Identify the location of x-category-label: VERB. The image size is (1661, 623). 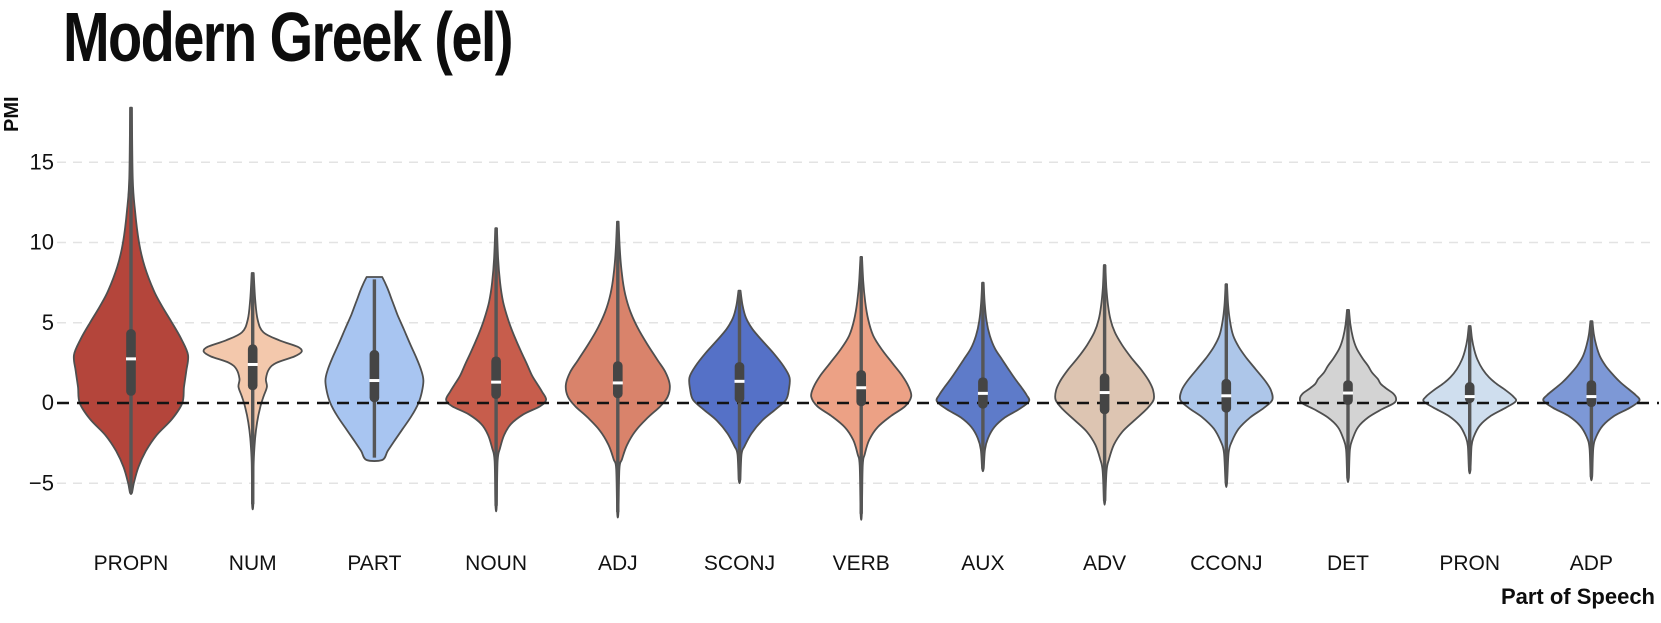
(861, 563).